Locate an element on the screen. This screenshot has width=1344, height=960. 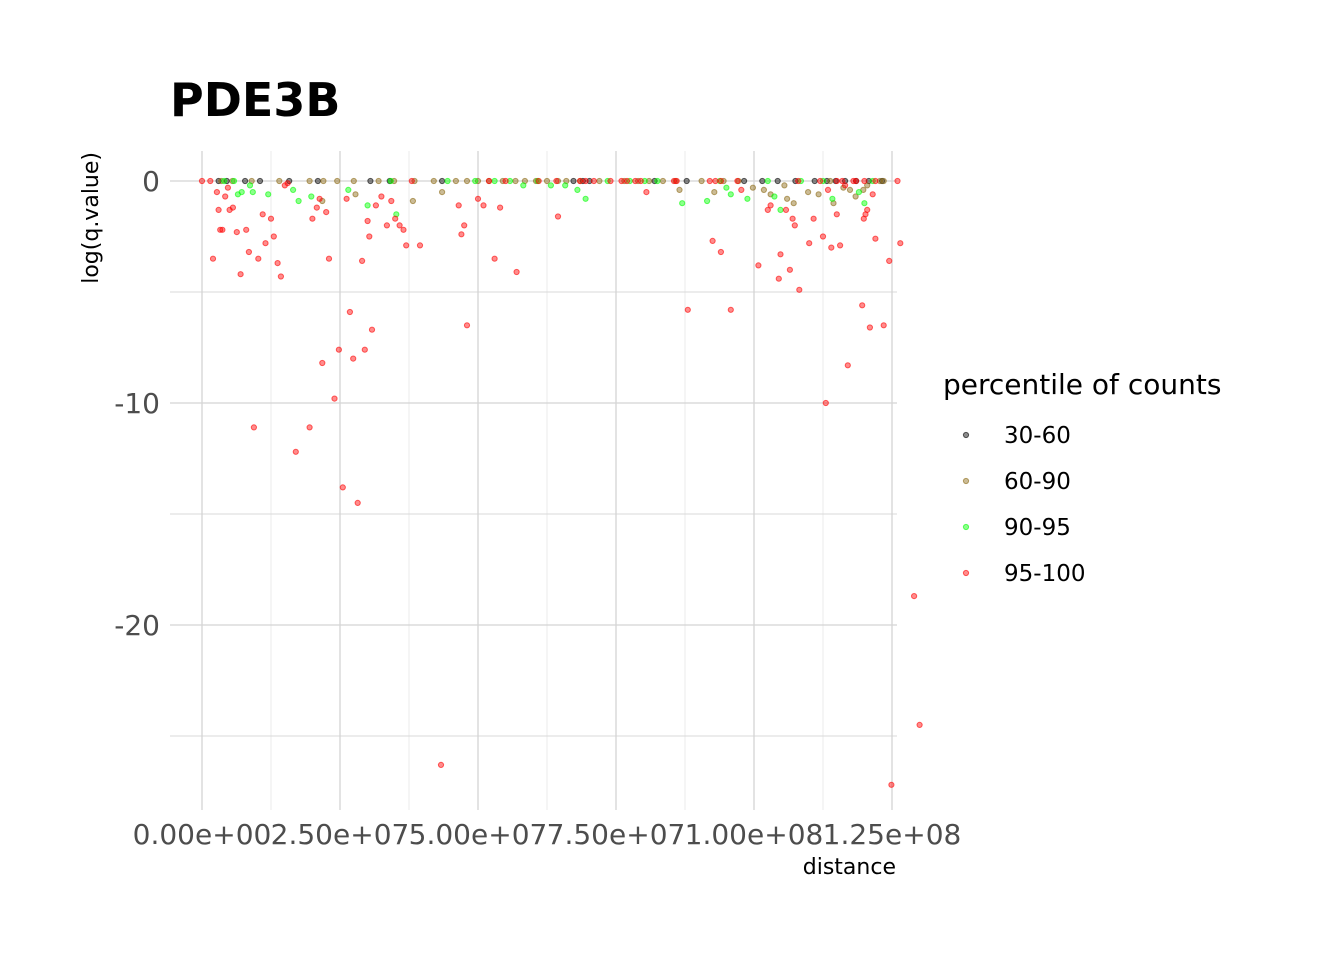
legend-item: 60-90 is located at coordinates (1016, 482).